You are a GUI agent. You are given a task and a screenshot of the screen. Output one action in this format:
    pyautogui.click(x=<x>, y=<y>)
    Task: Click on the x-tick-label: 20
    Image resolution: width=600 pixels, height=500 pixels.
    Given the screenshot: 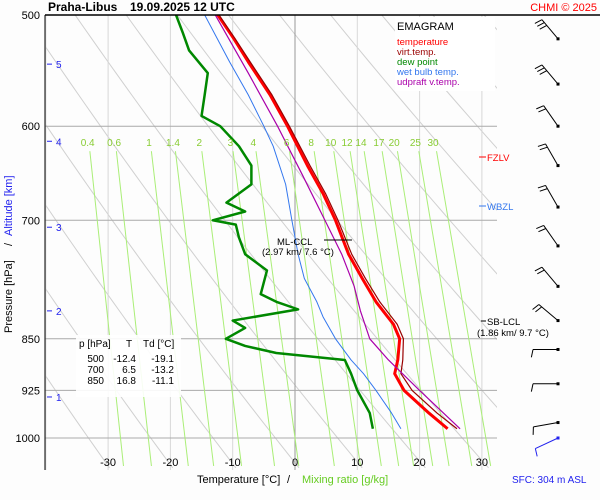 What is the action you would take?
    pyautogui.click(x=419, y=463)
    